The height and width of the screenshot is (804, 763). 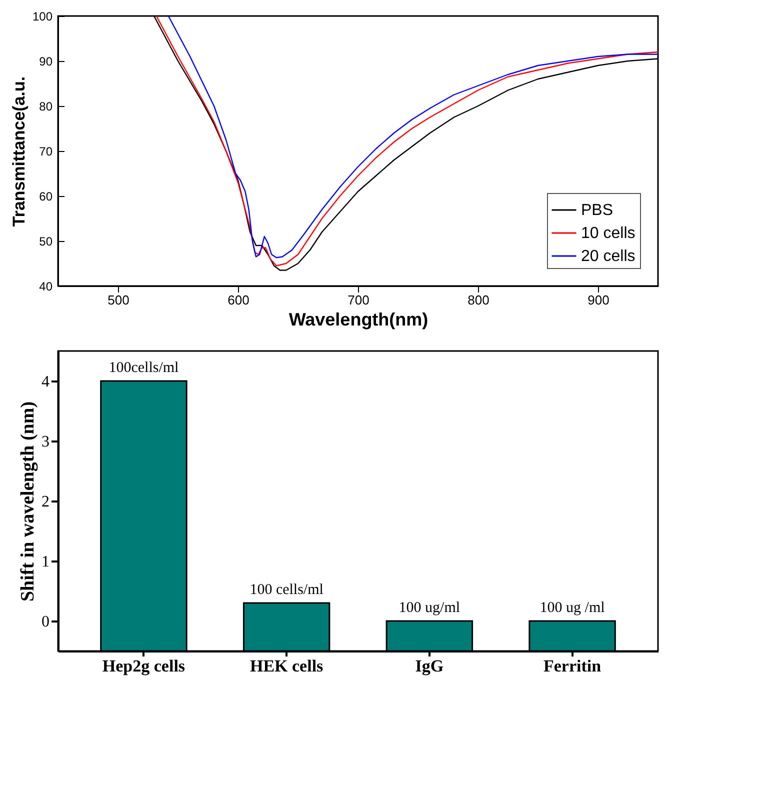 I want to click on y-tick-label: 1, so click(x=46, y=562).